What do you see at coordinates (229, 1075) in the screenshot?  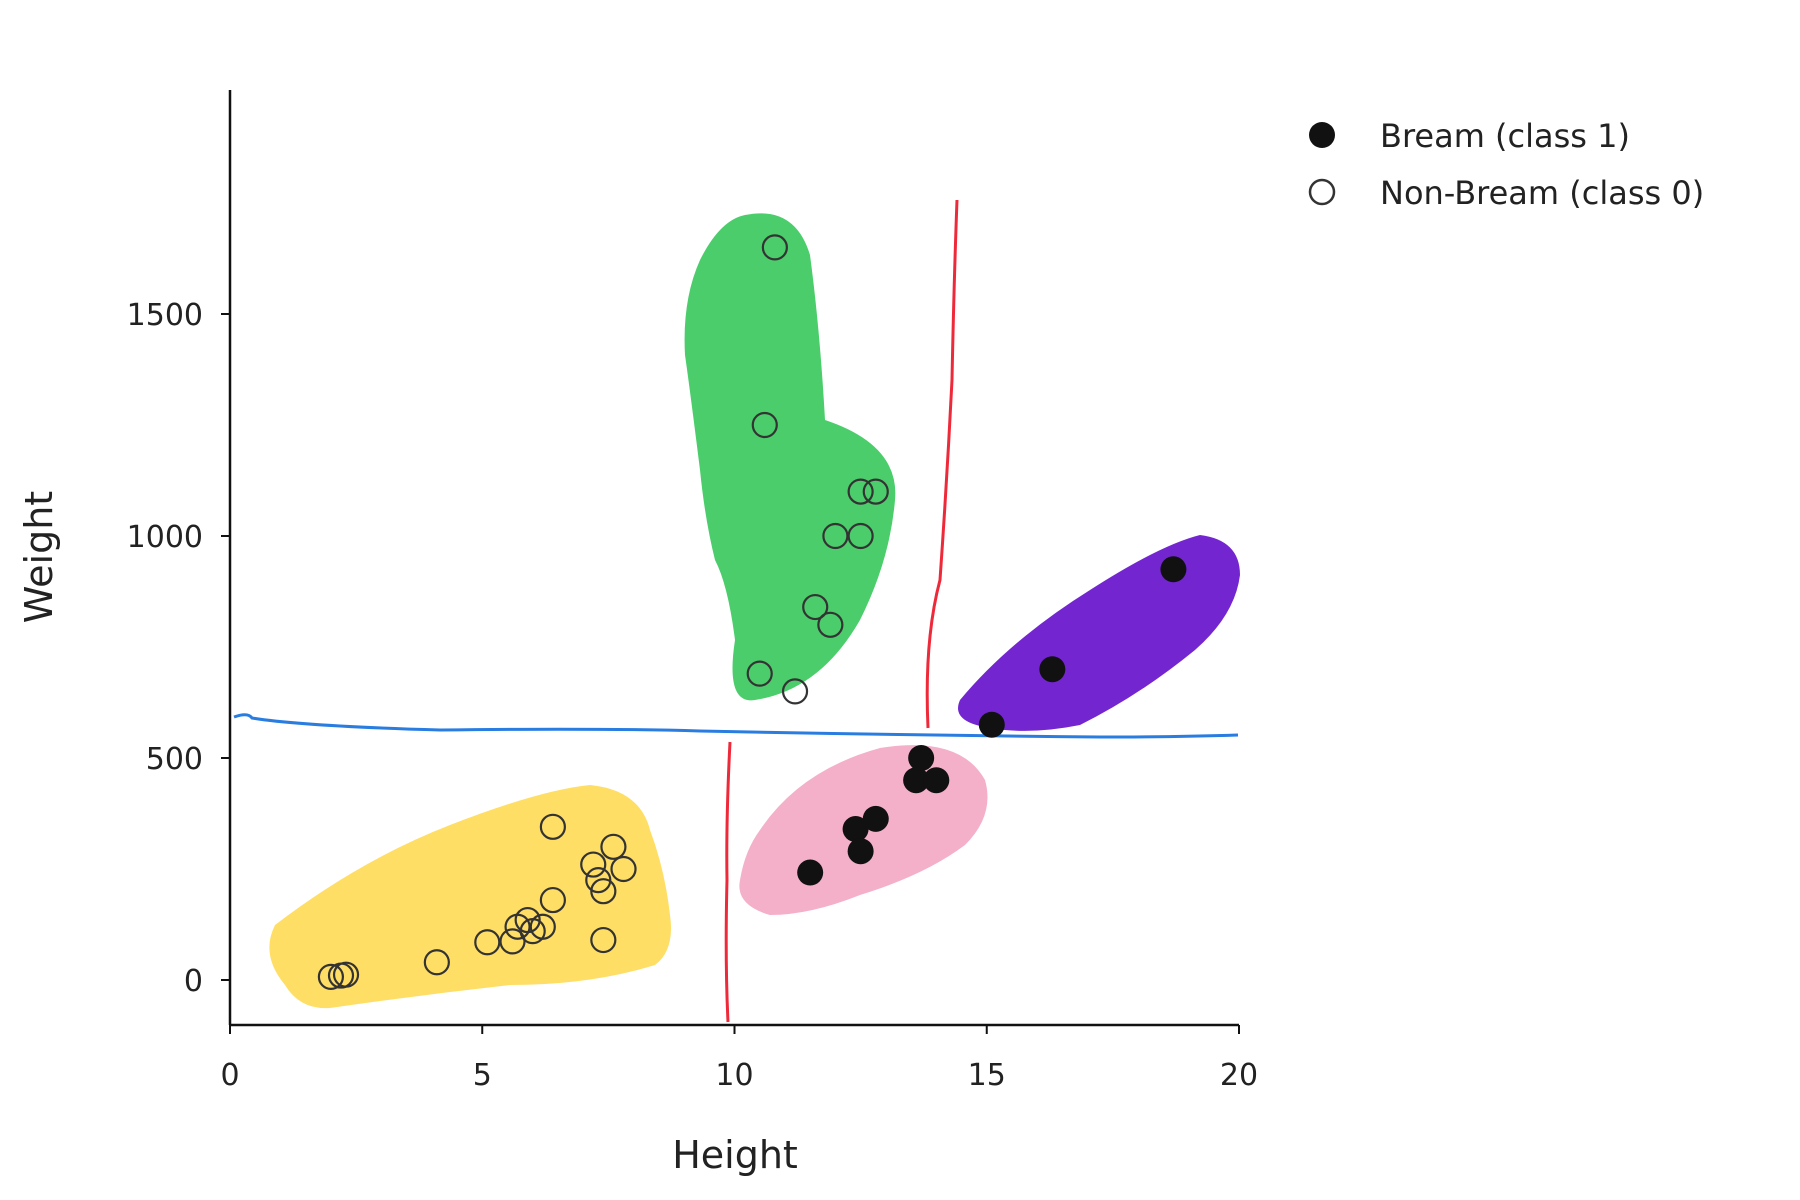 I see `x-tick-label: 0` at bounding box center [229, 1075].